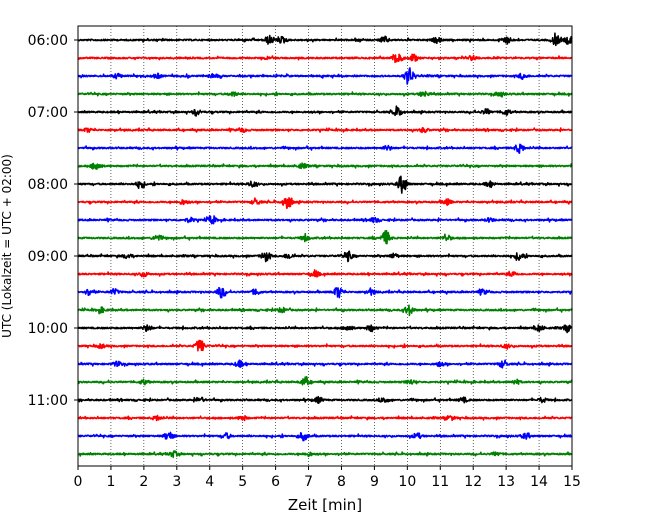  Describe the element at coordinates (506, 482) in the screenshot. I see `x-tick-label-13: 13` at that location.